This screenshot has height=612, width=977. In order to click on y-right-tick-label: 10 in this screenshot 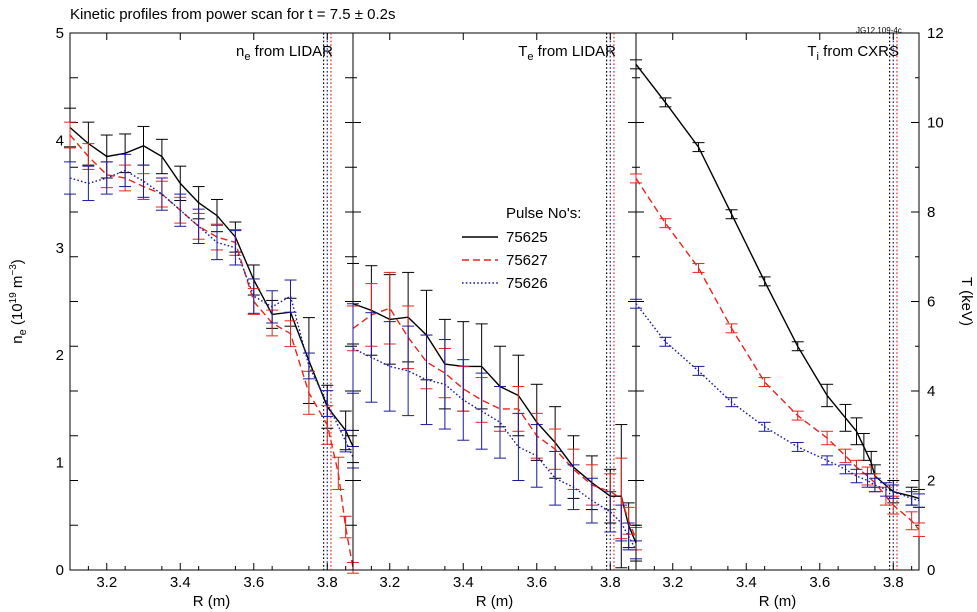, I will do `click(935, 123)`.